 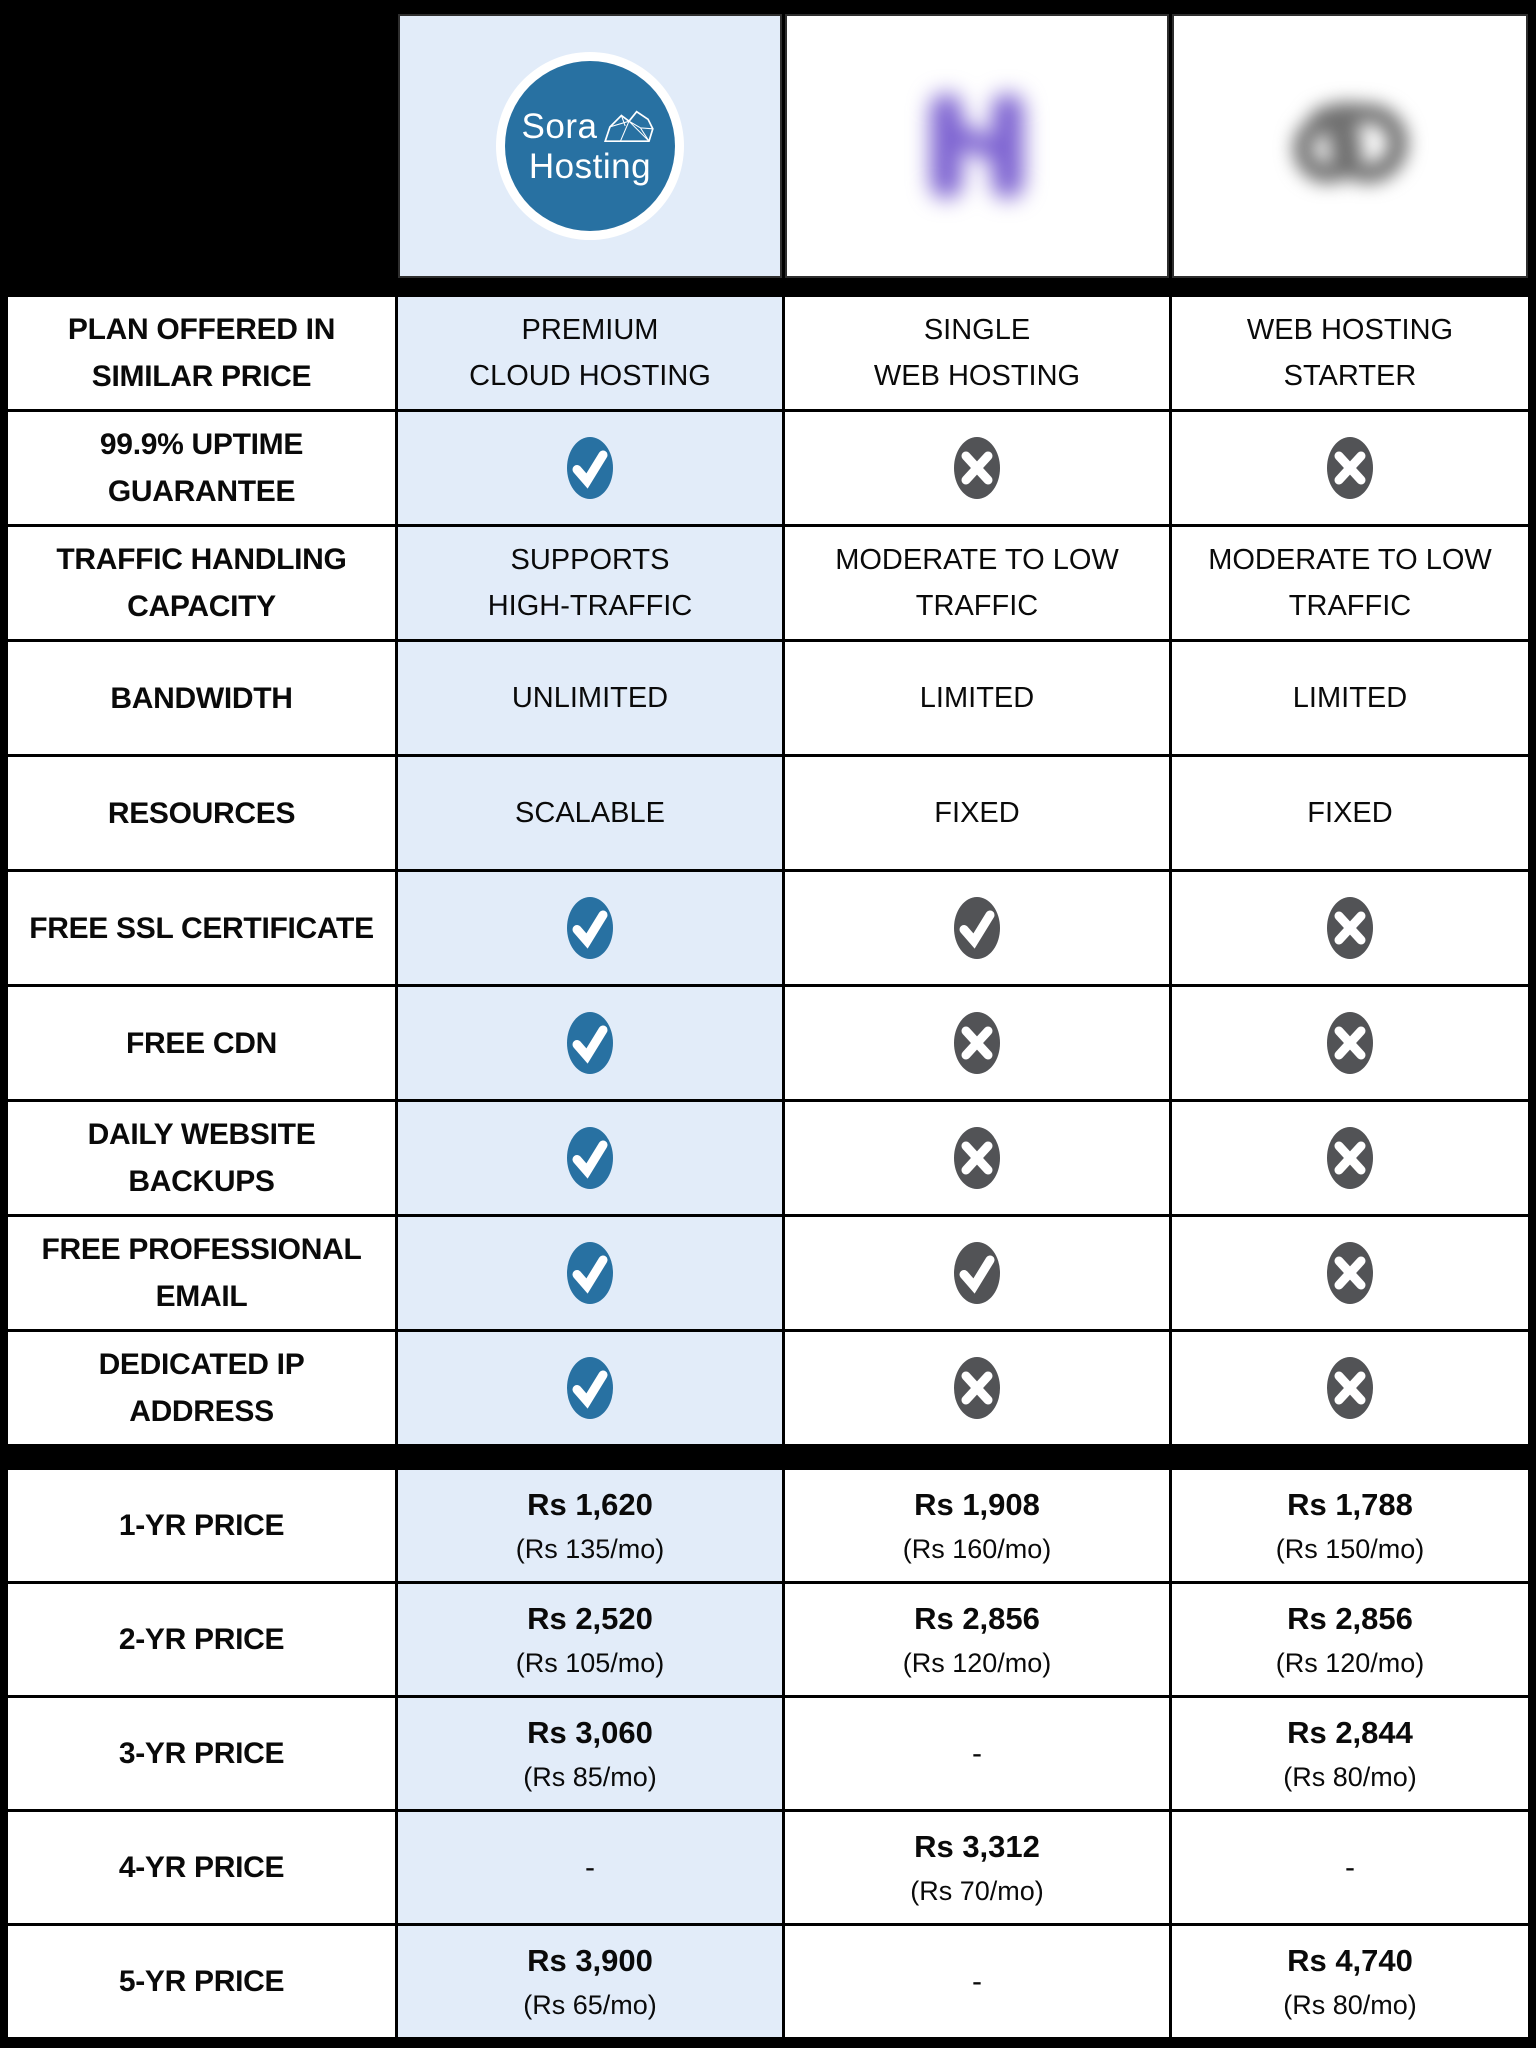 What do you see at coordinates (201, 1981) in the screenshot?
I see `price-row-label: 5-YR PRICE` at bounding box center [201, 1981].